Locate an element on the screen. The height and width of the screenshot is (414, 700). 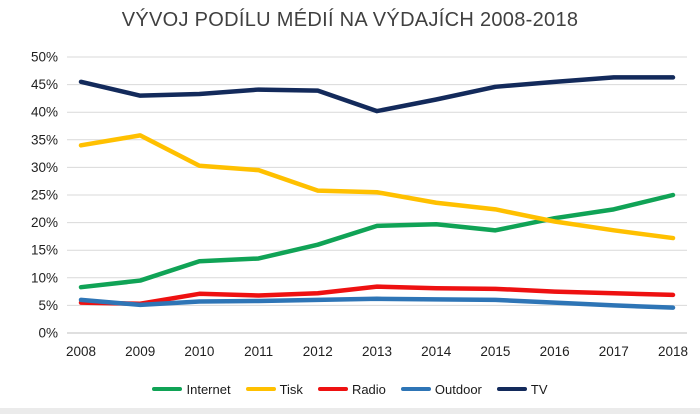
x-axis-tick-label: 2014 is located at coordinates (436, 351).